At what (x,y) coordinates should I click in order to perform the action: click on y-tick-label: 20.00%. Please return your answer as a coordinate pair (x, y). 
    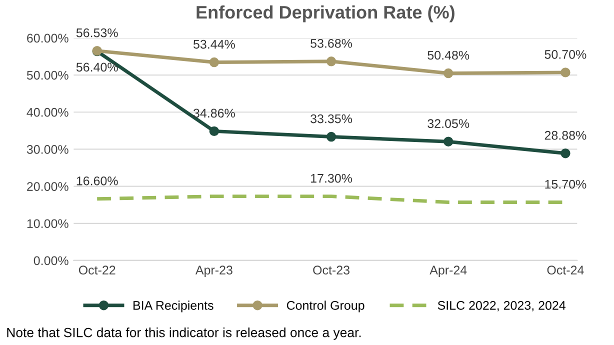
    Looking at the image, I should click on (47, 186).